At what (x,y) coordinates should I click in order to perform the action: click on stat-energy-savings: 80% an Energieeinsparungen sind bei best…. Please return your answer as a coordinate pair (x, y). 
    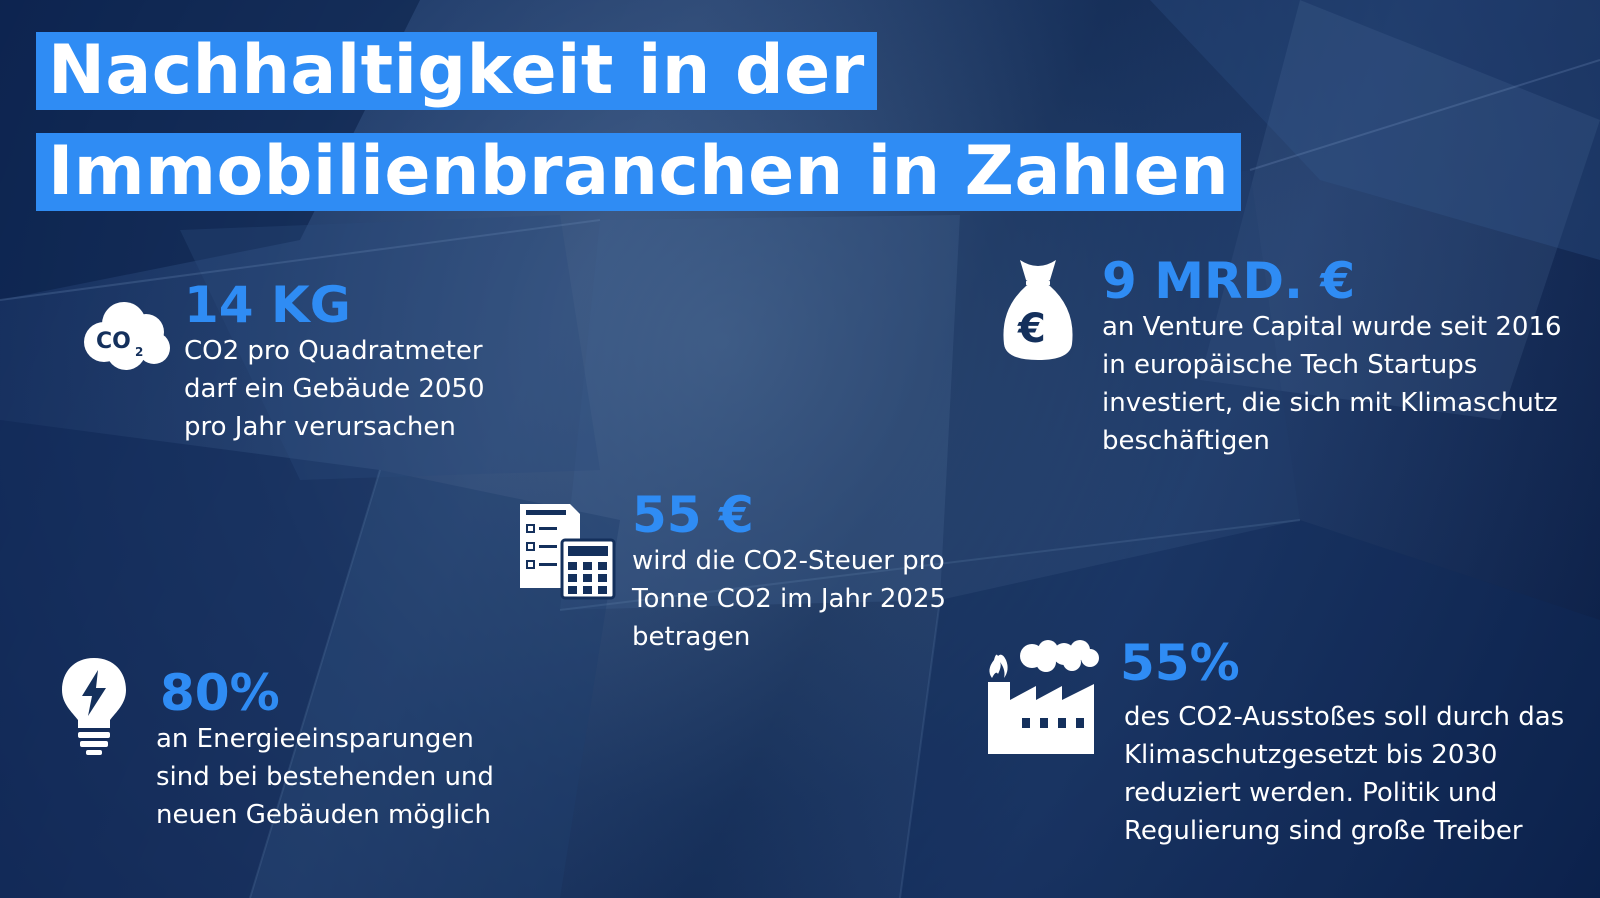
    Looking at the image, I should click on (325, 750).